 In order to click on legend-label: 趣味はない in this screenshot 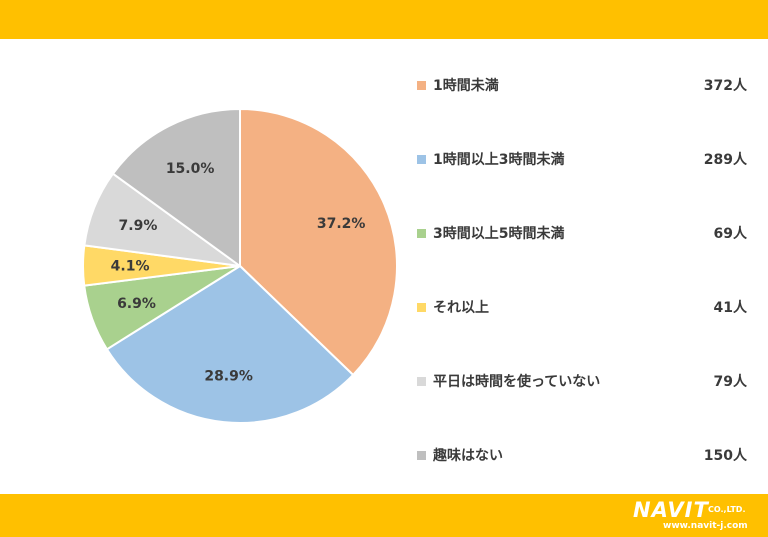, I will do `click(468, 456)`.